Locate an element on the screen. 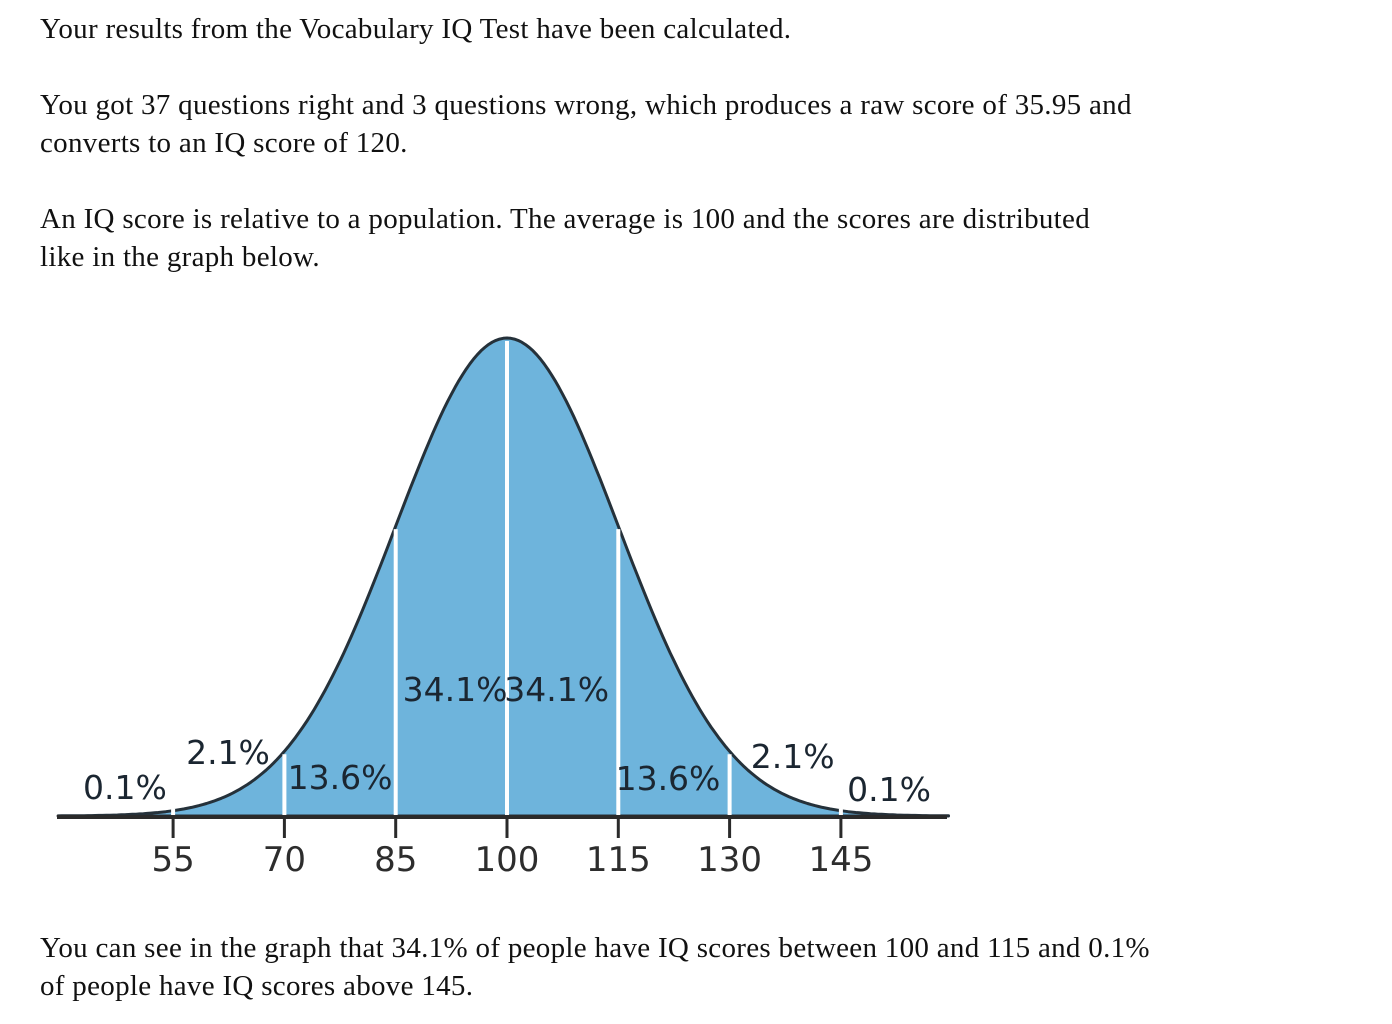  x-tick-label-55: 55 is located at coordinates (172, 860).